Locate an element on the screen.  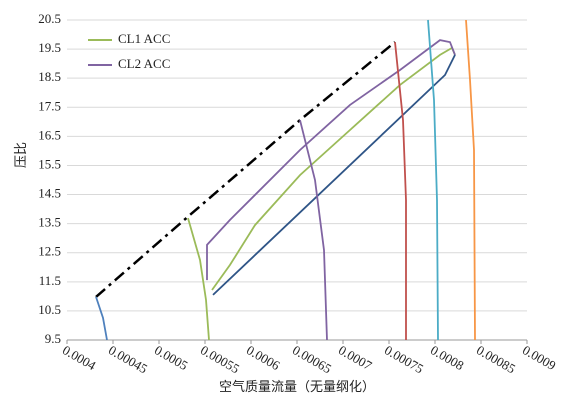
y-tick-label: 17.5 is located at coordinates (49, 105).